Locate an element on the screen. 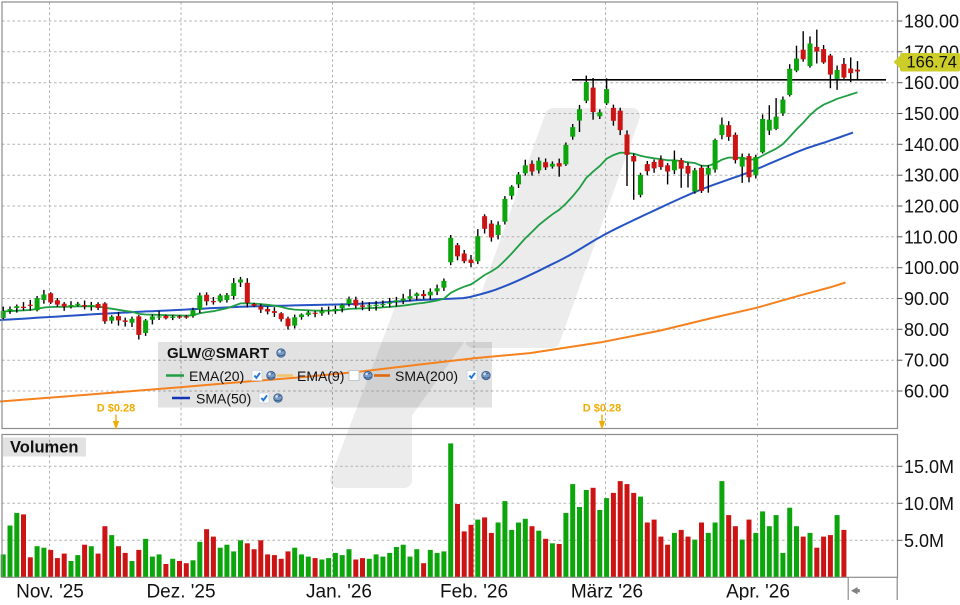 The height and width of the screenshot is (605, 960). svg-text: EMA(20) is located at coordinates (216, 376).